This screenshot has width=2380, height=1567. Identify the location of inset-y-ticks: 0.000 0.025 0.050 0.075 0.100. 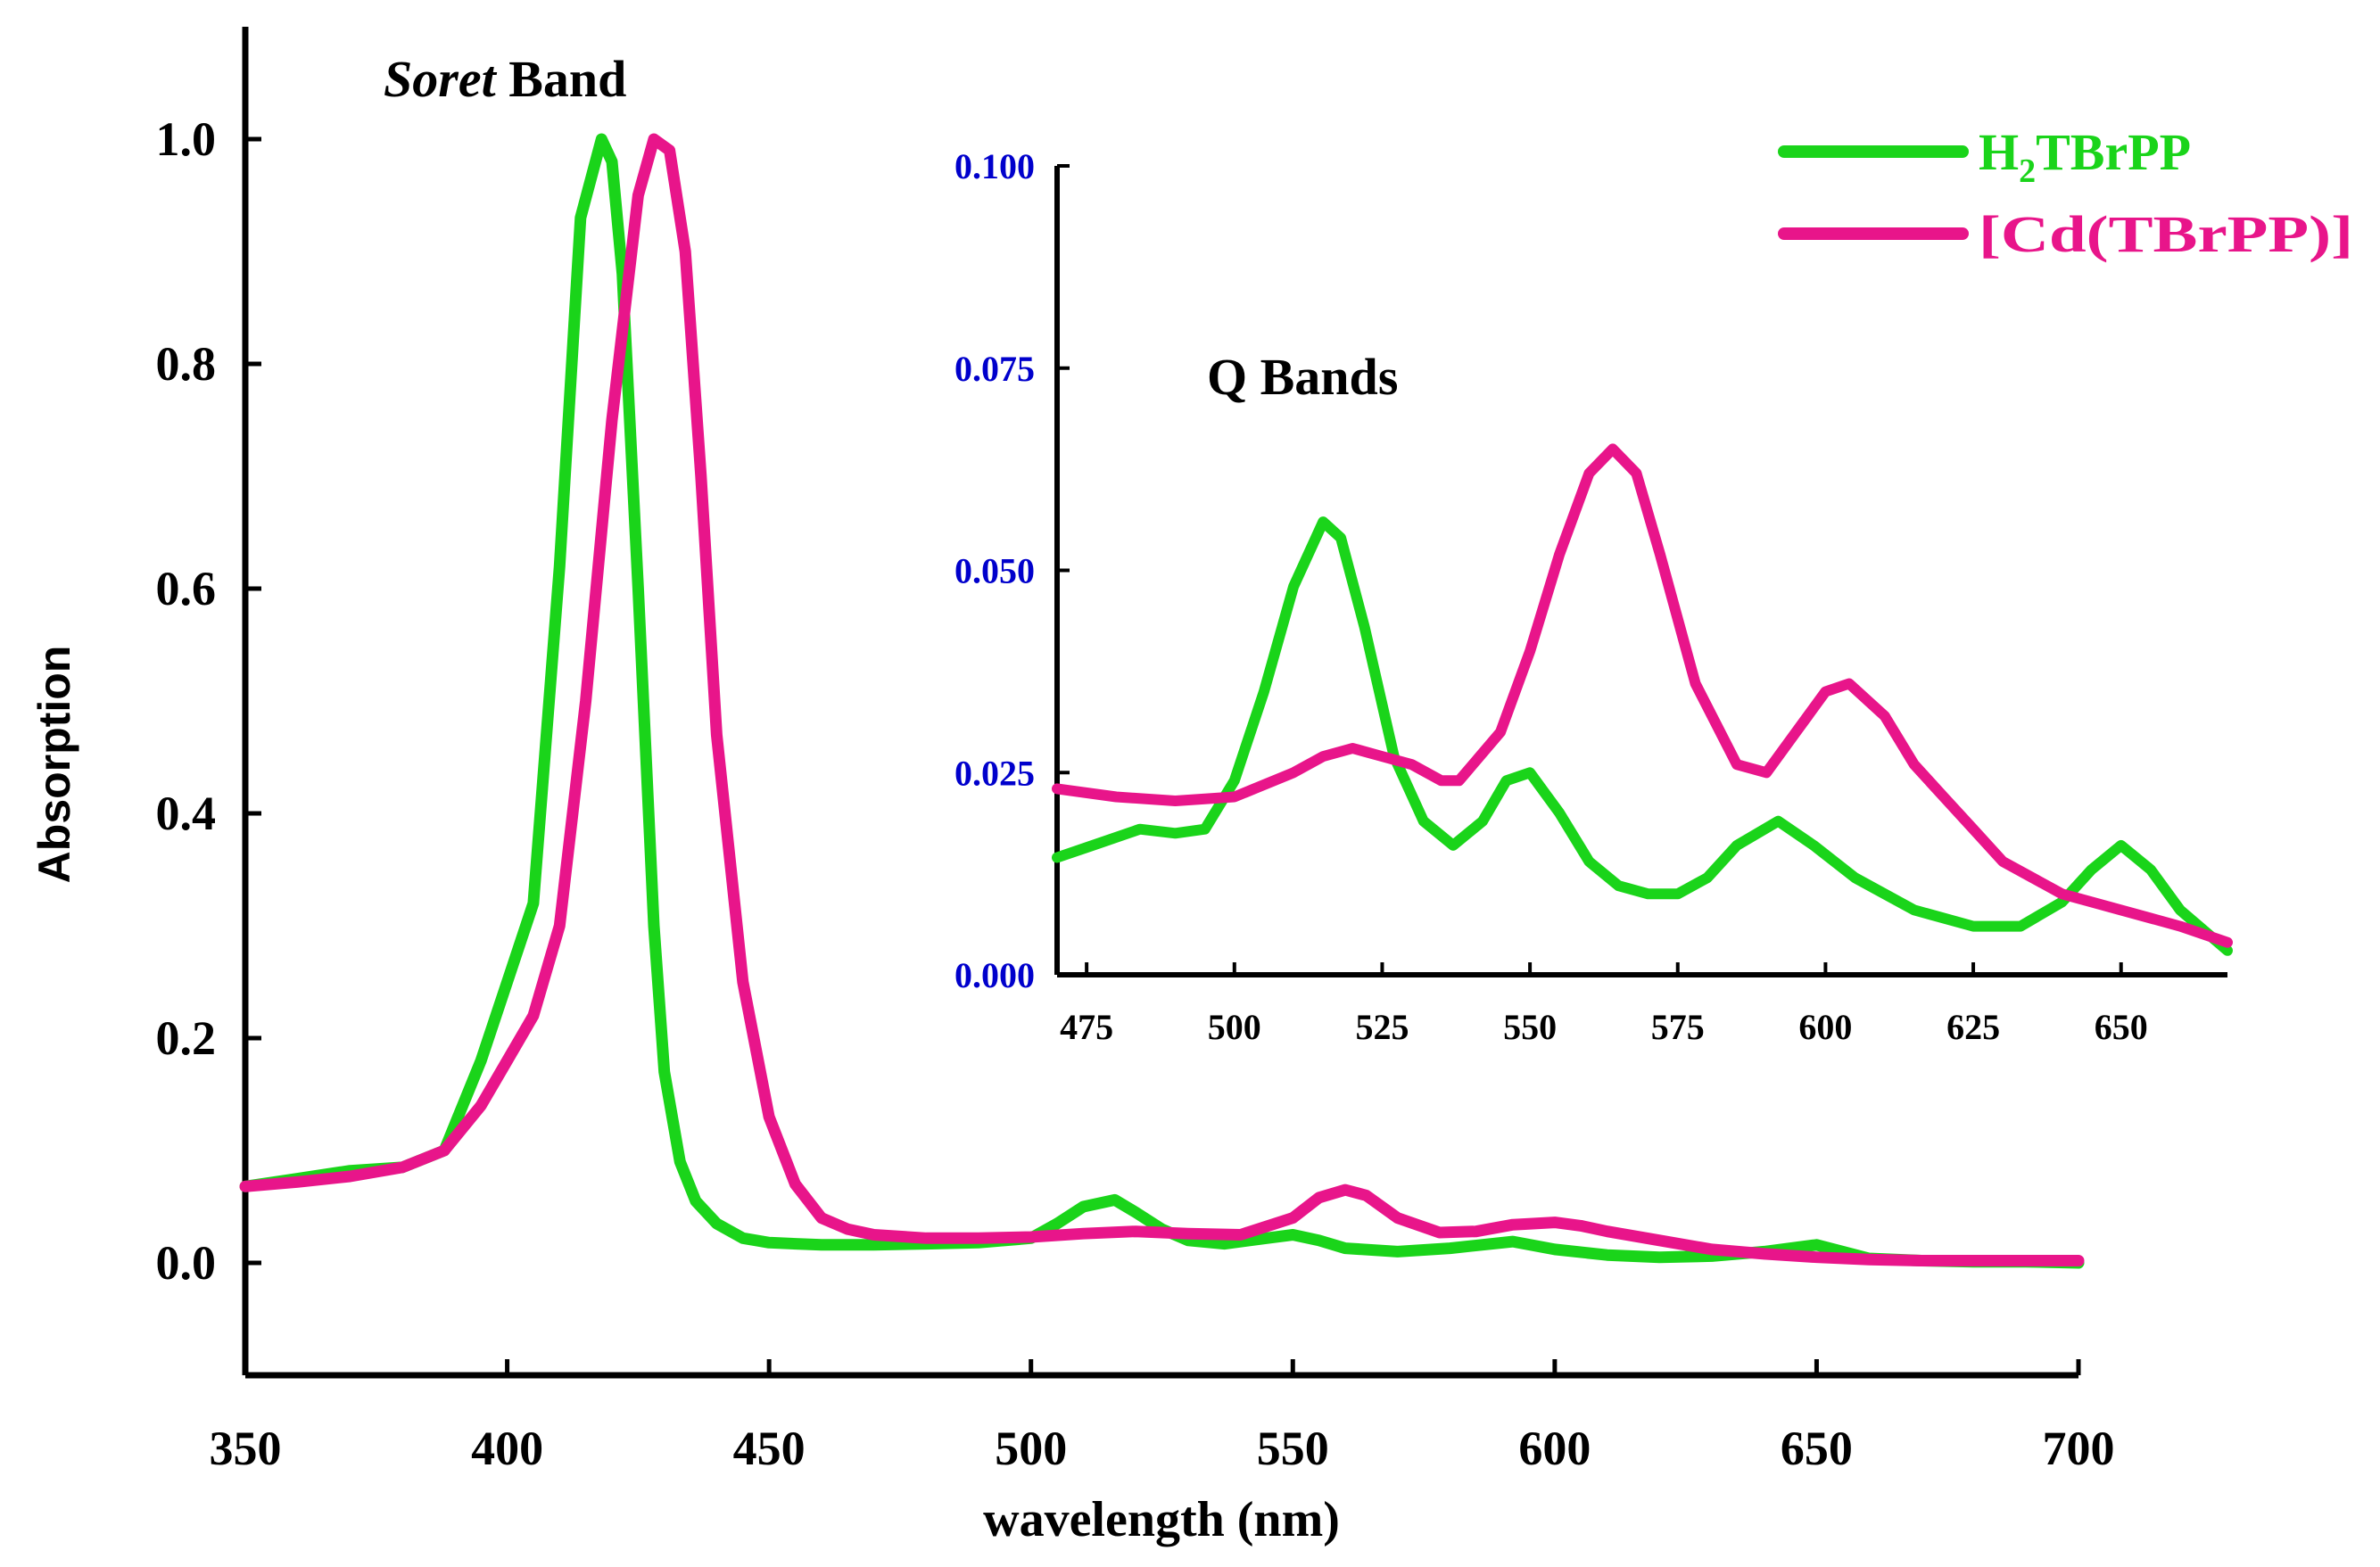
(1012, 571).